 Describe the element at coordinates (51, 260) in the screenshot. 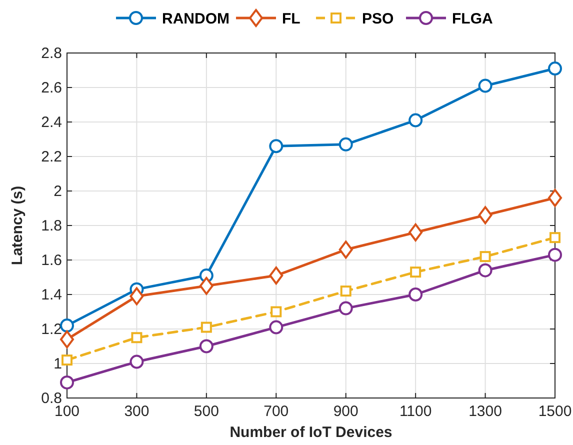

I see `y-tick-label: 1.6` at that location.